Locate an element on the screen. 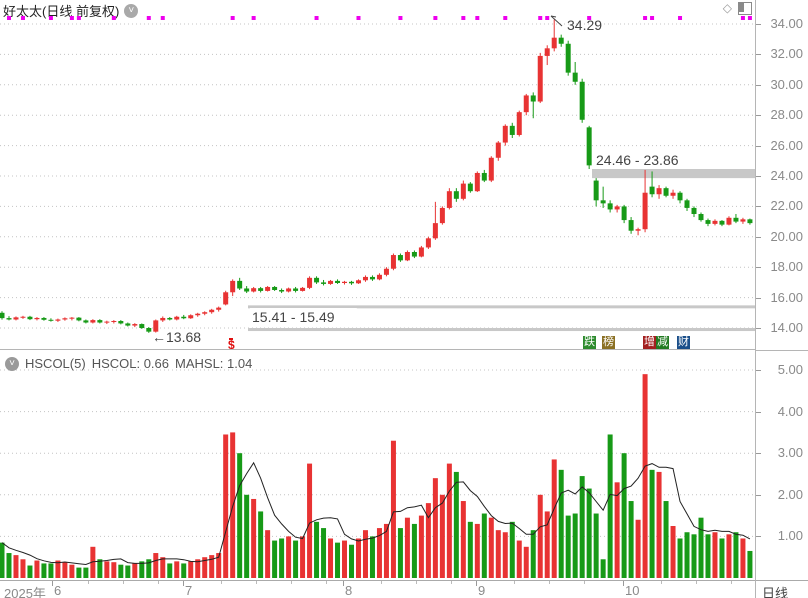 This screenshot has width=808, height=598. period-label: 日线 is located at coordinates (775, 592).